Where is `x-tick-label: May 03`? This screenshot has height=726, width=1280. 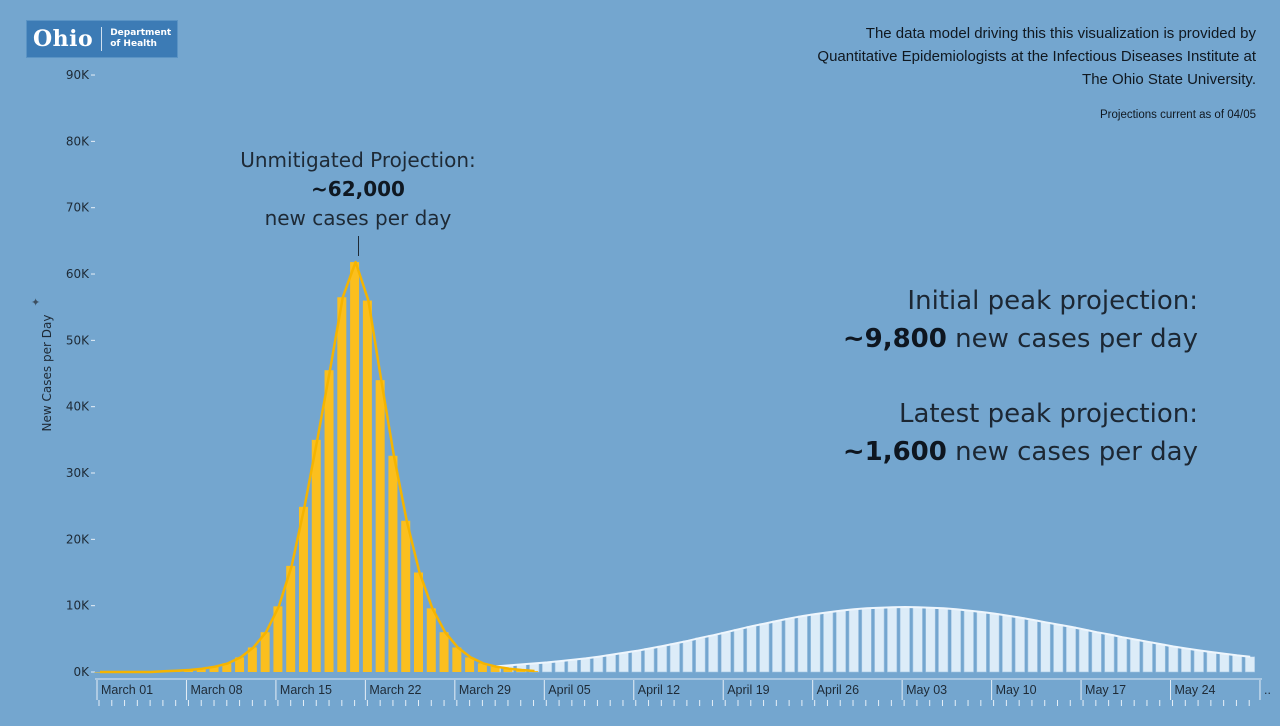 x-tick-label: May 03 is located at coordinates (926, 690).